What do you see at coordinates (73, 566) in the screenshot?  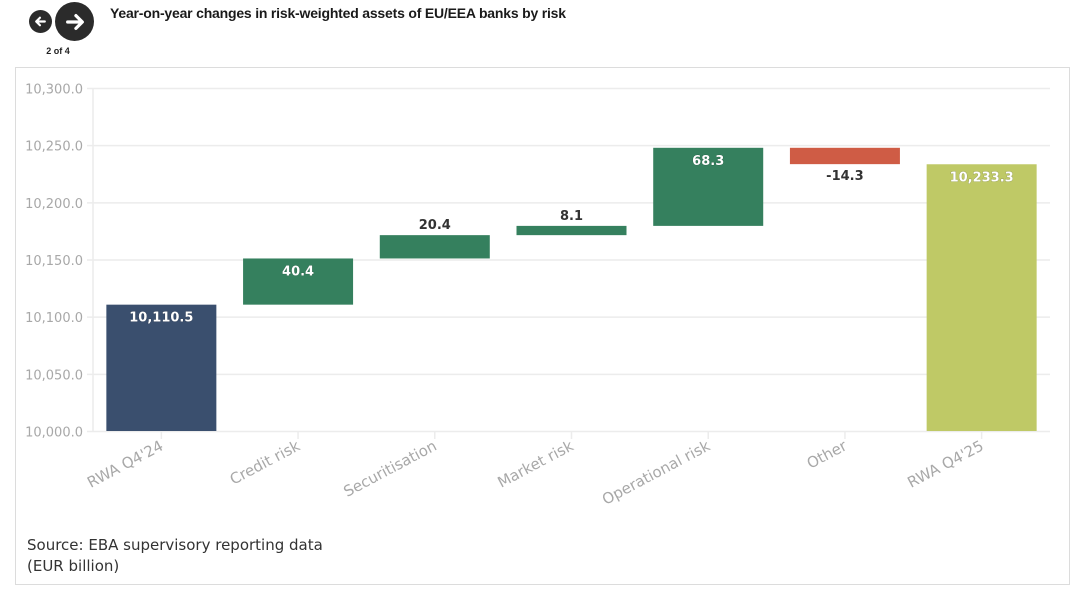 I see `unit-text: (EUR billion)` at bounding box center [73, 566].